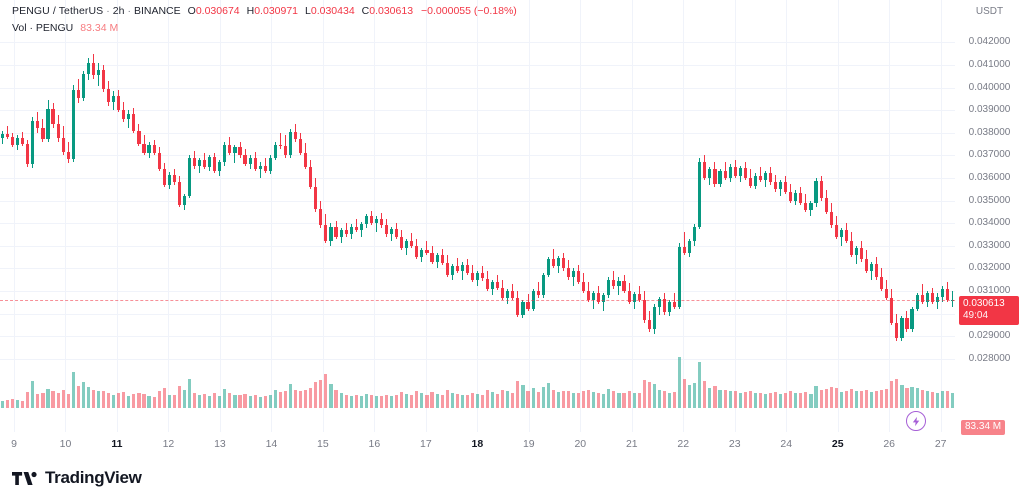 This screenshot has width=1024, height=499. I want to click on legend-close: C0.030613, so click(387, 11).